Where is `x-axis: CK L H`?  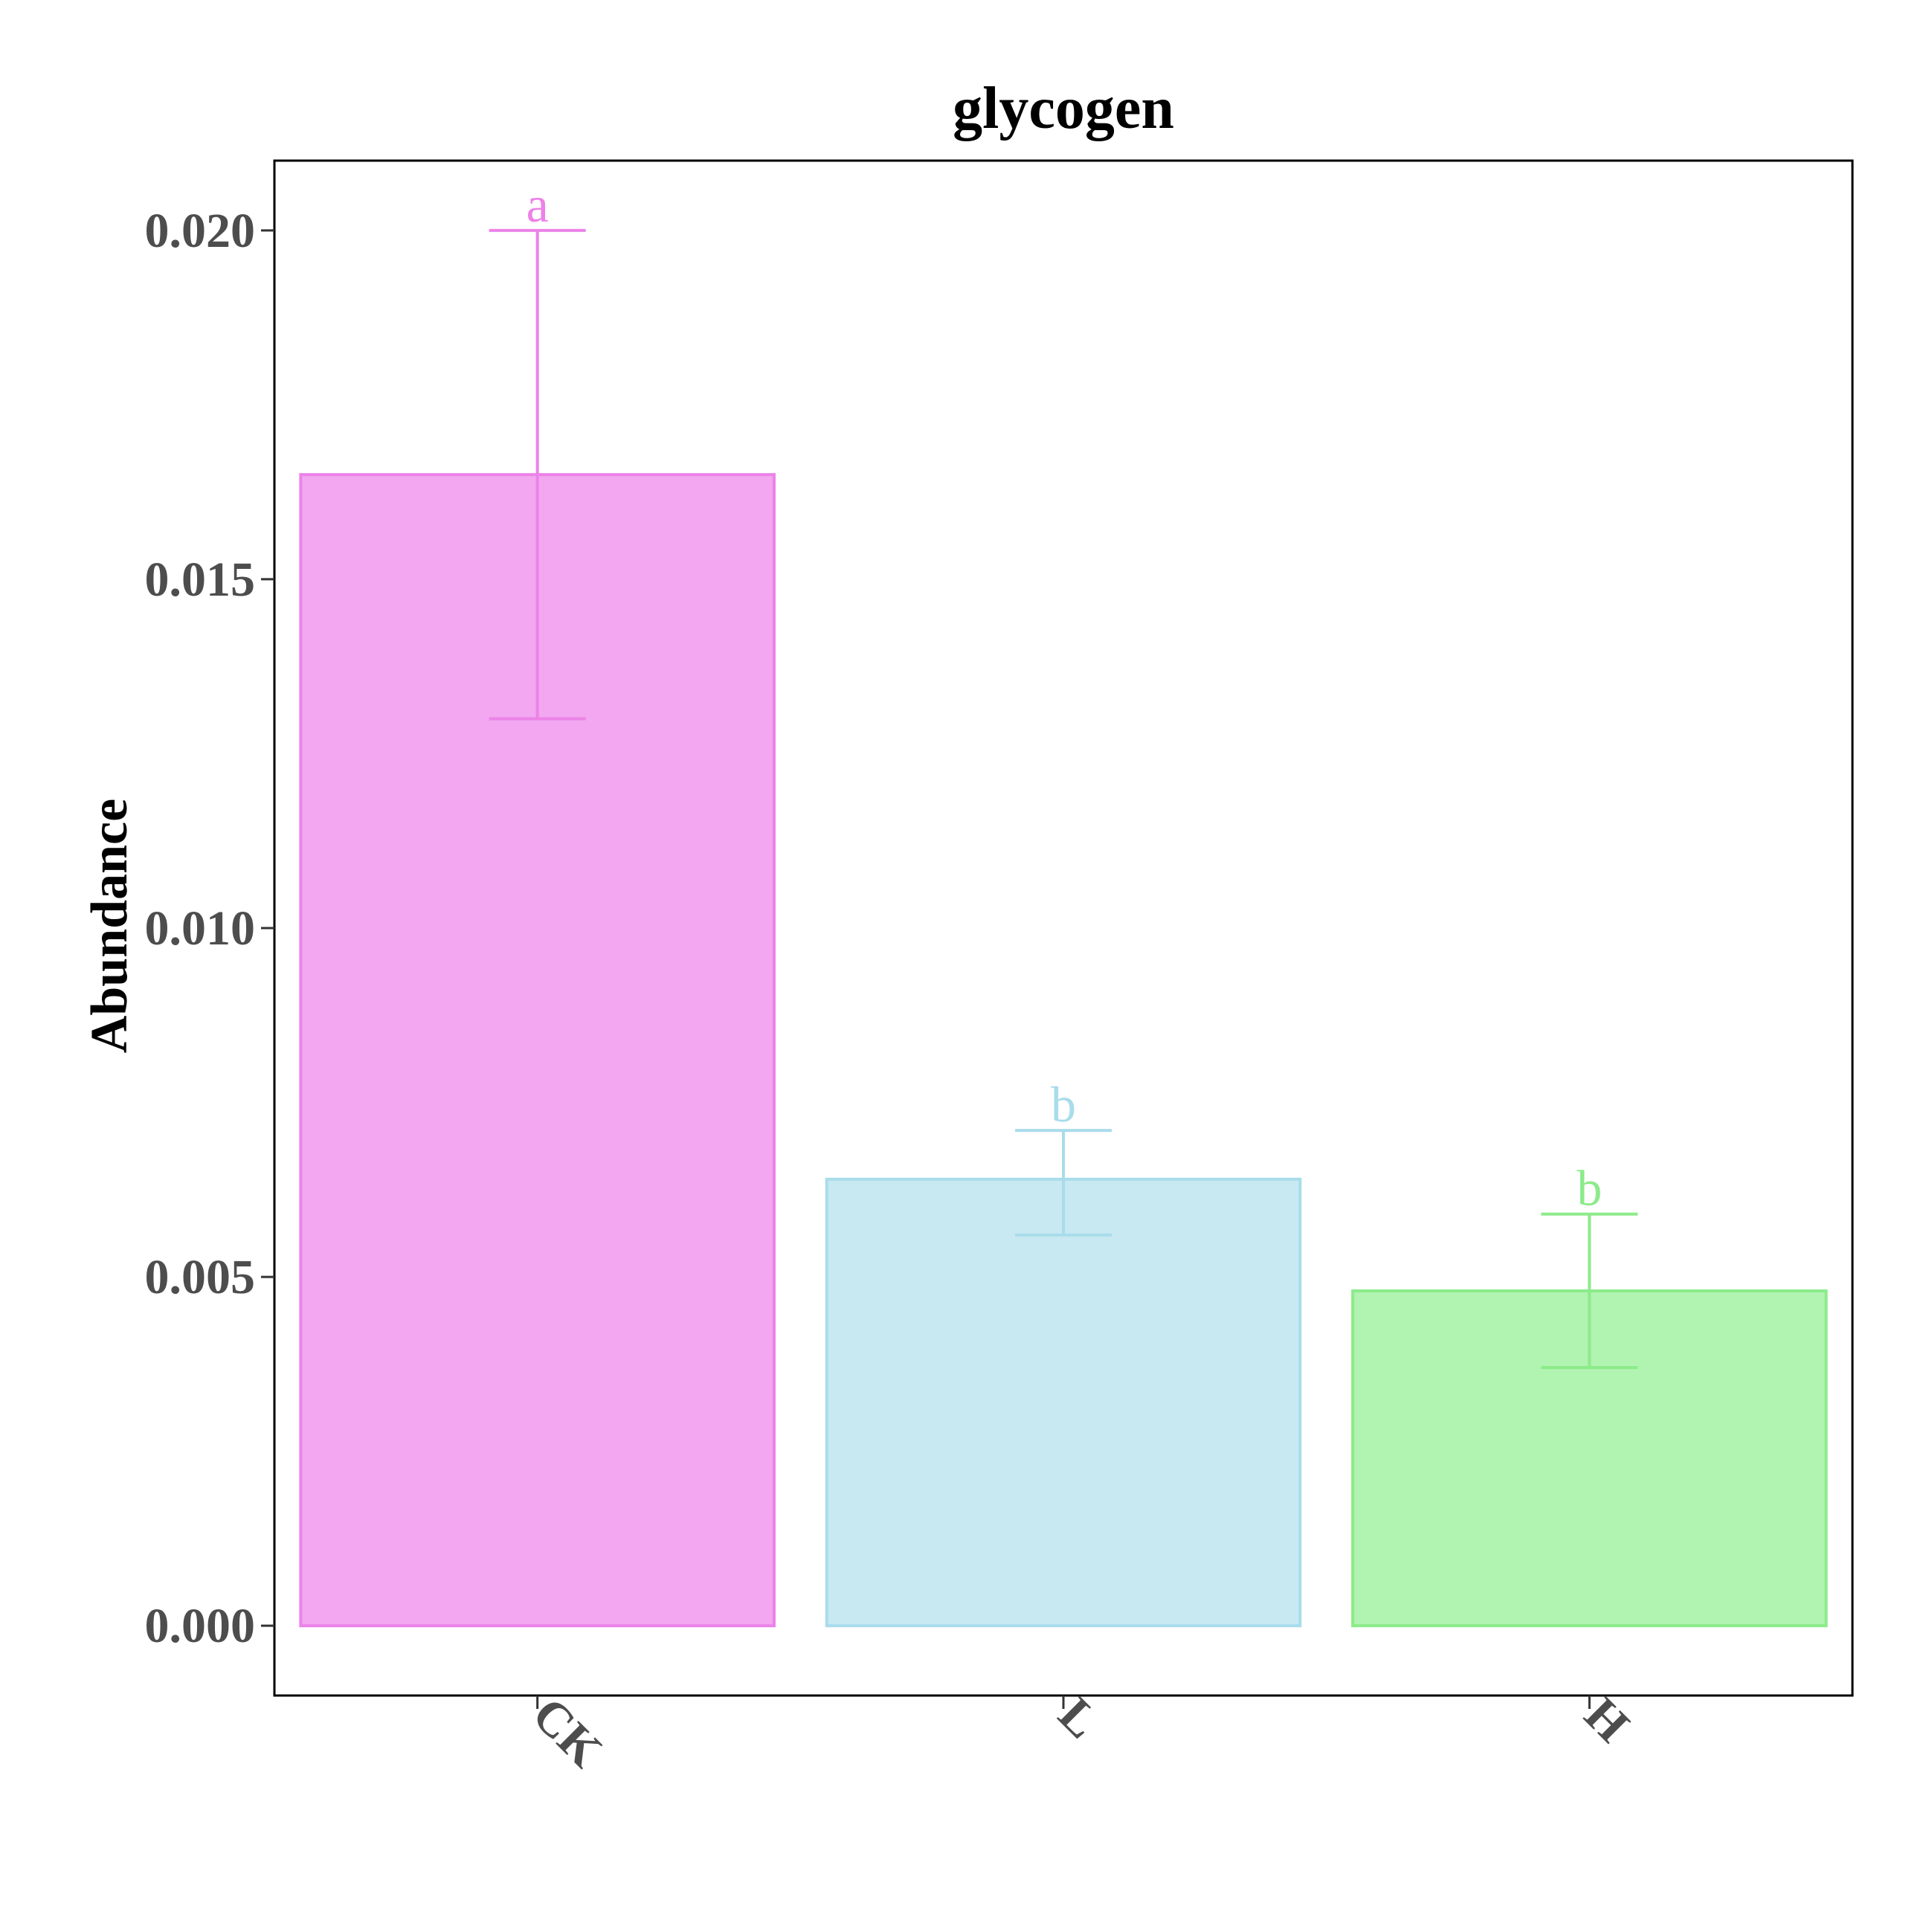
x-axis: CK L H is located at coordinates (1081, 1732).